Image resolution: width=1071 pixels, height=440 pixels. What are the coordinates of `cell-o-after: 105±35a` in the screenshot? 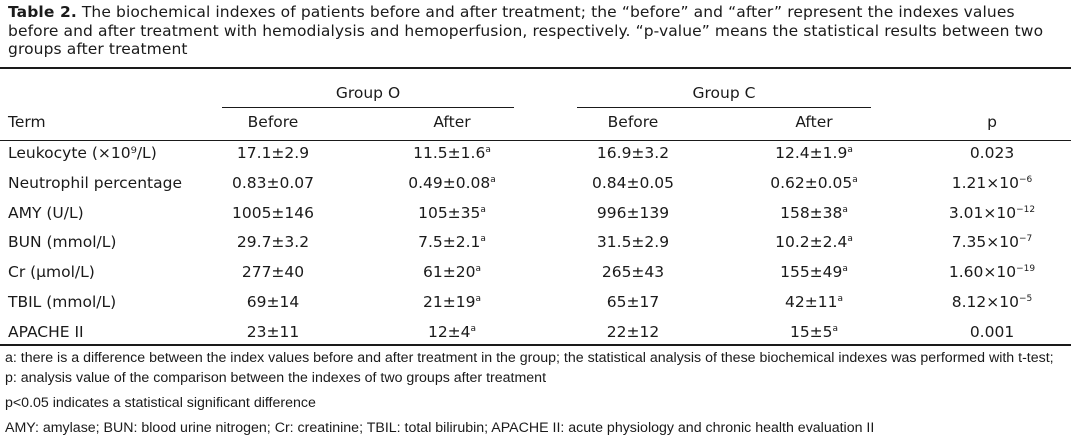 It's located at (452, 213).